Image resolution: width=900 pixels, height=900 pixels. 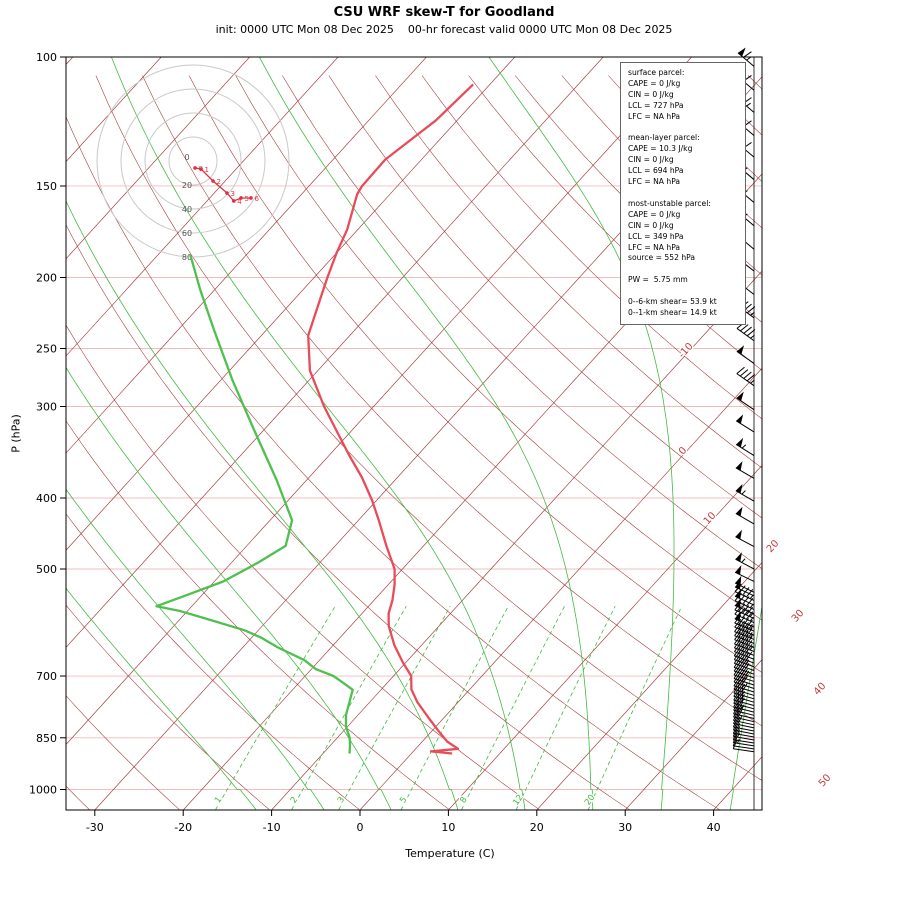 What do you see at coordinates (187, 185) in the screenshot?
I see `hodograph-ring-label: 20` at bounding box center [187, 185].